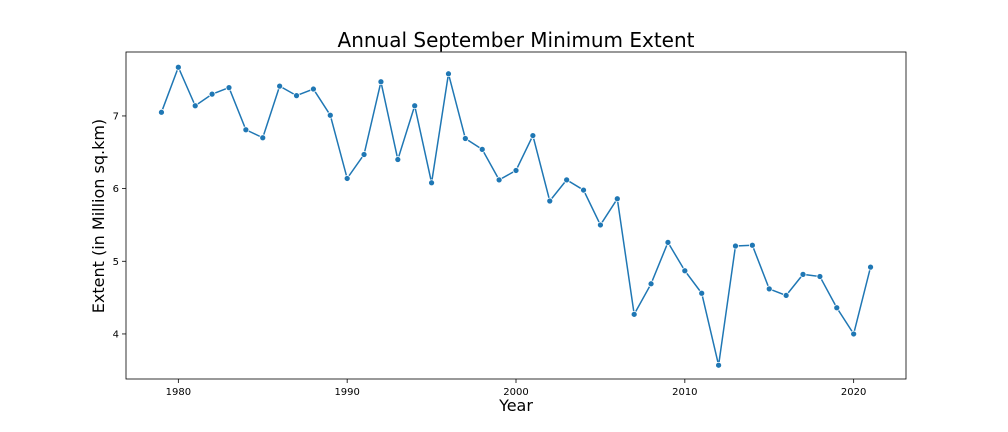  Describe the element at coordinates (116, 334) in the screenshot. I see `y-tick-label: 4` at that location.